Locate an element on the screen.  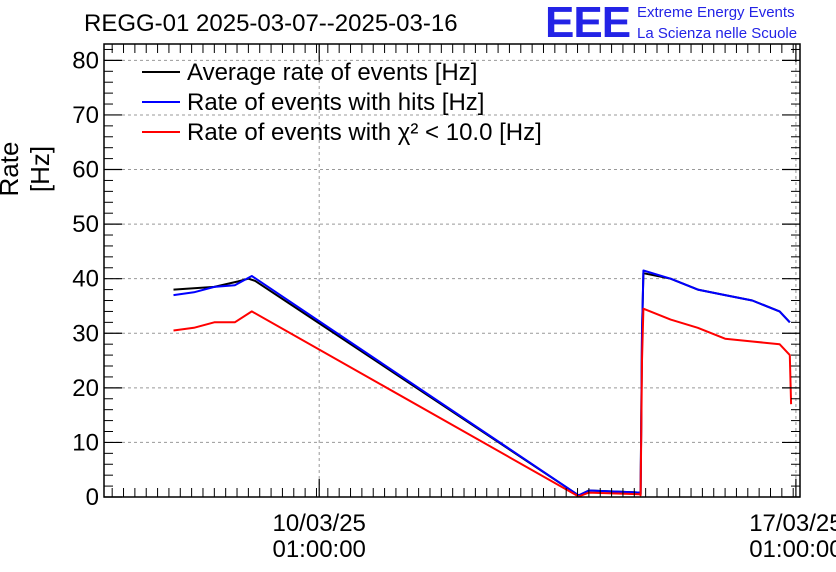
y-tick-label: 70 is located at coordinates (85, 115).